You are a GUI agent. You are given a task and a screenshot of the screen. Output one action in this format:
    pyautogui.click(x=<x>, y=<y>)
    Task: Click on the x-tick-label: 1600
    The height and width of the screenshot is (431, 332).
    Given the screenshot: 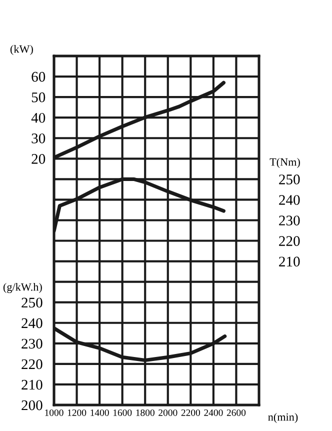 What is the action you would take?
    pyautogui.click(x=122, y=412)
    